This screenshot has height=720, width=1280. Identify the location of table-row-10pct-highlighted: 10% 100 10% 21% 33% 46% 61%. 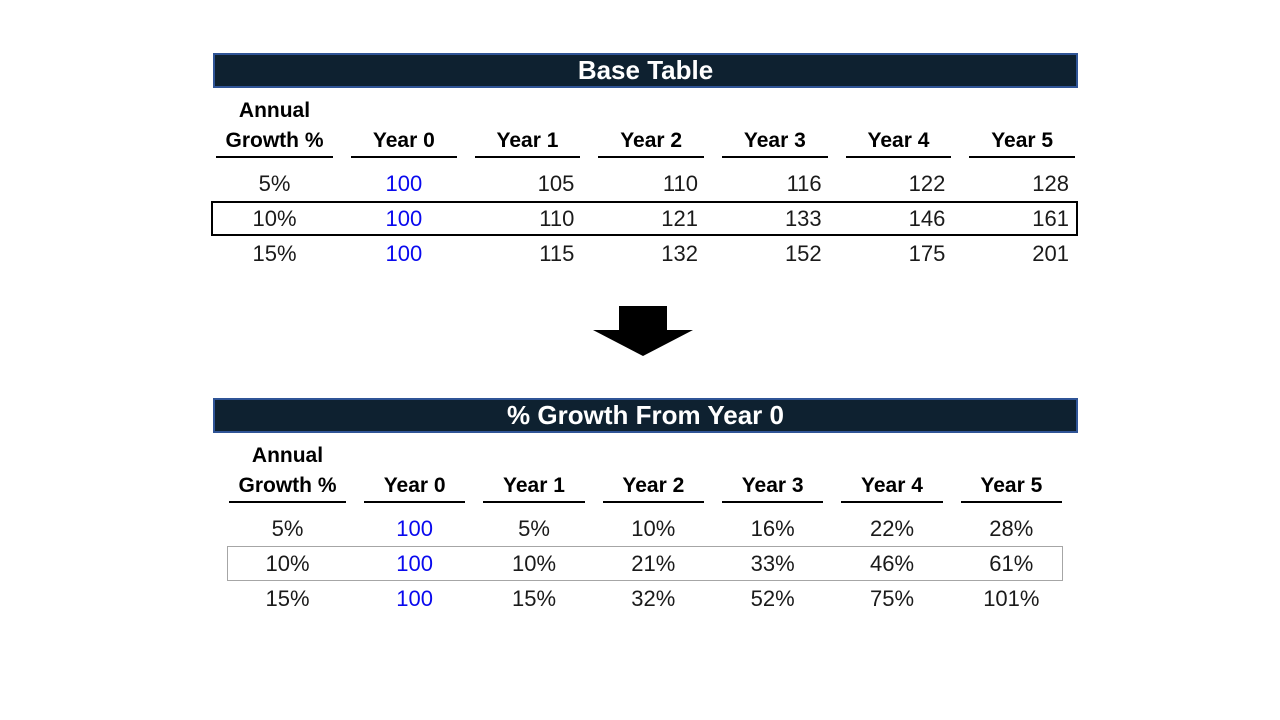
(645, 563).